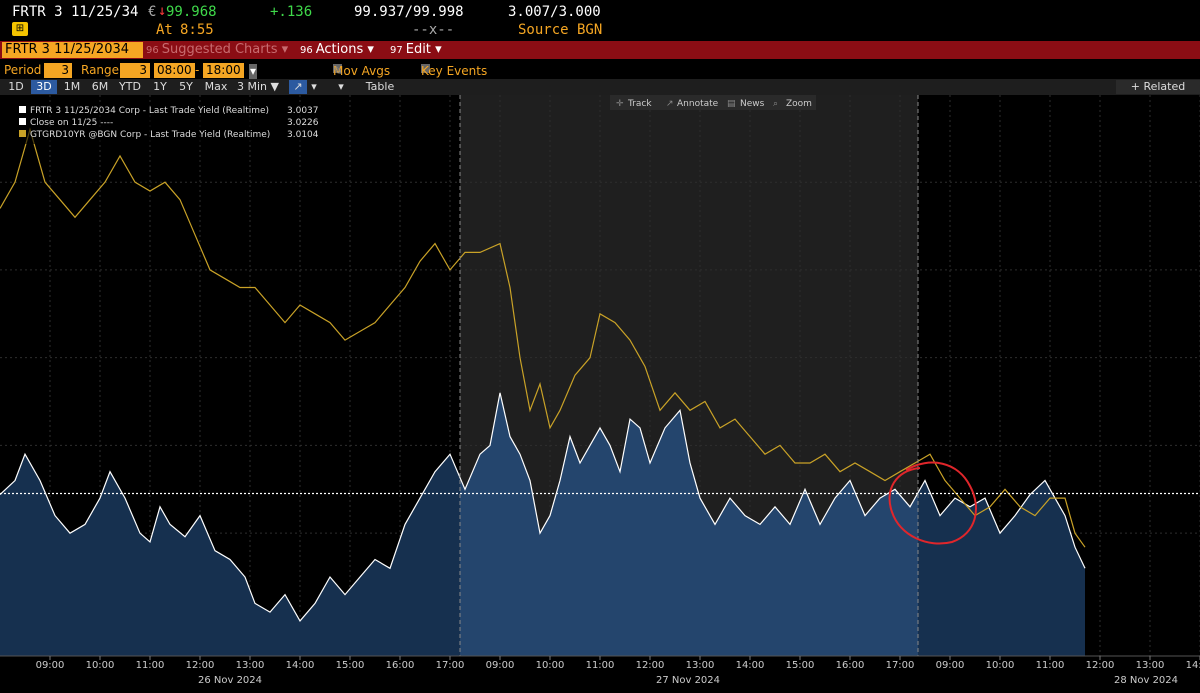  I want to click on annotation-circle, so click(932, 503).